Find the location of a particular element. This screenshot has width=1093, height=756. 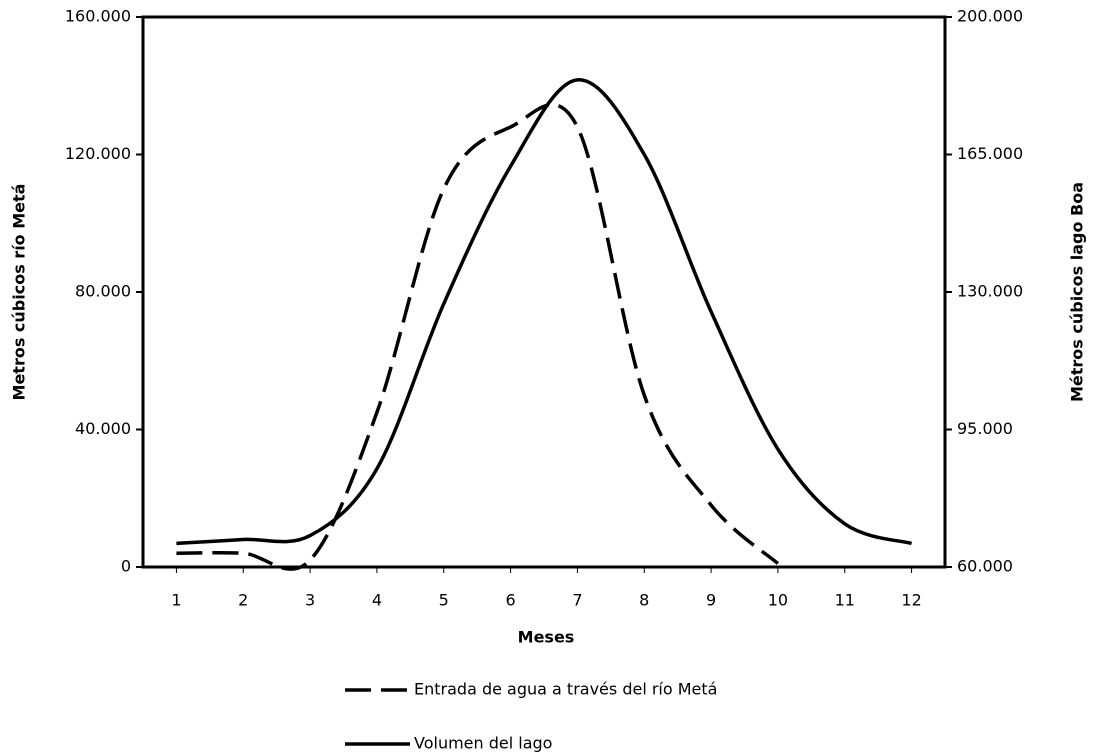

x-tick-label: 7 is located at coordinates (577, 600).